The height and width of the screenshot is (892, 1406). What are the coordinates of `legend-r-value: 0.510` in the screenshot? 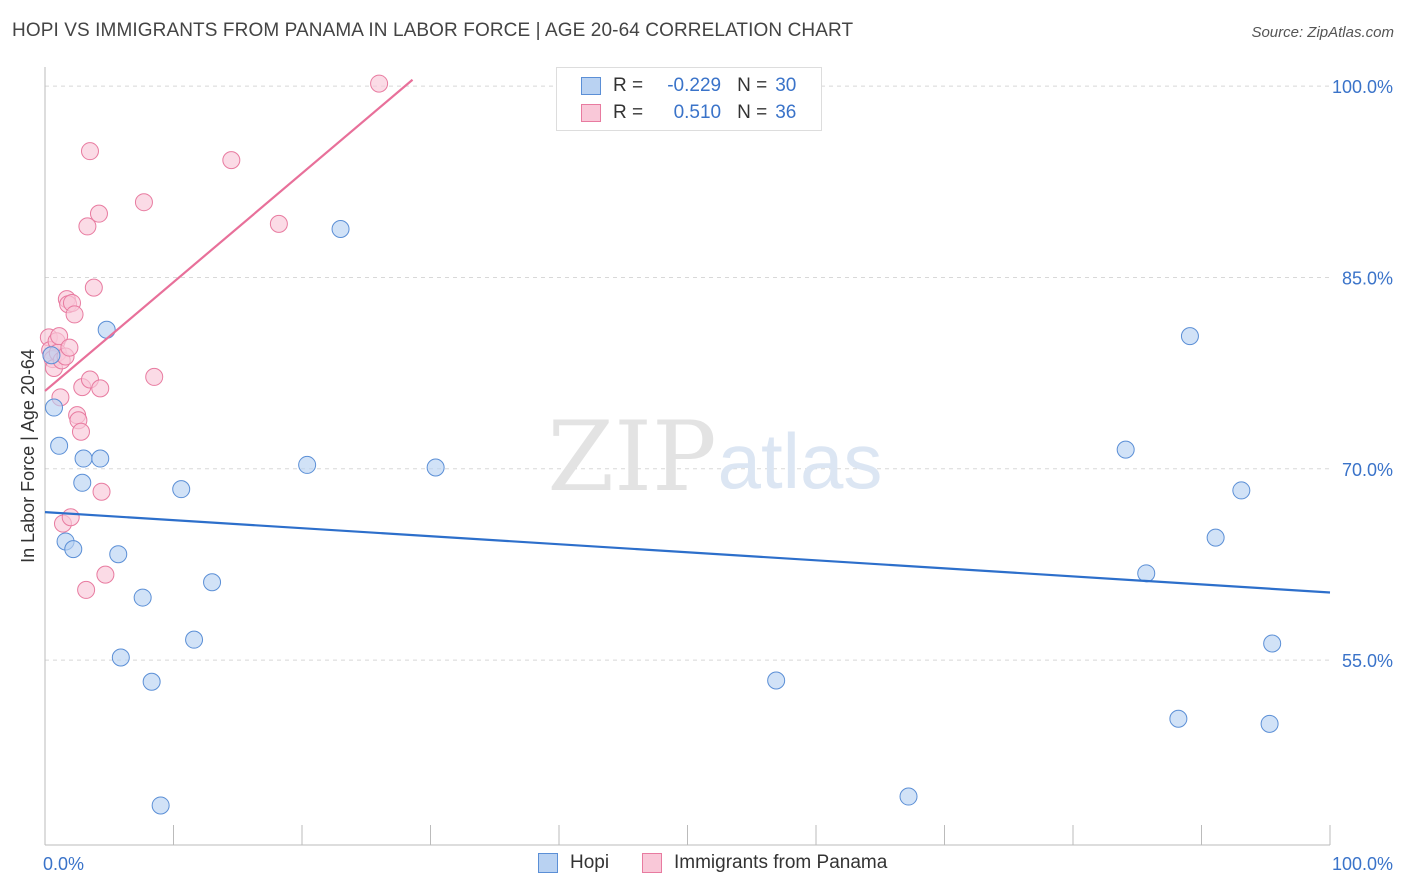 It's located at (697, 112).